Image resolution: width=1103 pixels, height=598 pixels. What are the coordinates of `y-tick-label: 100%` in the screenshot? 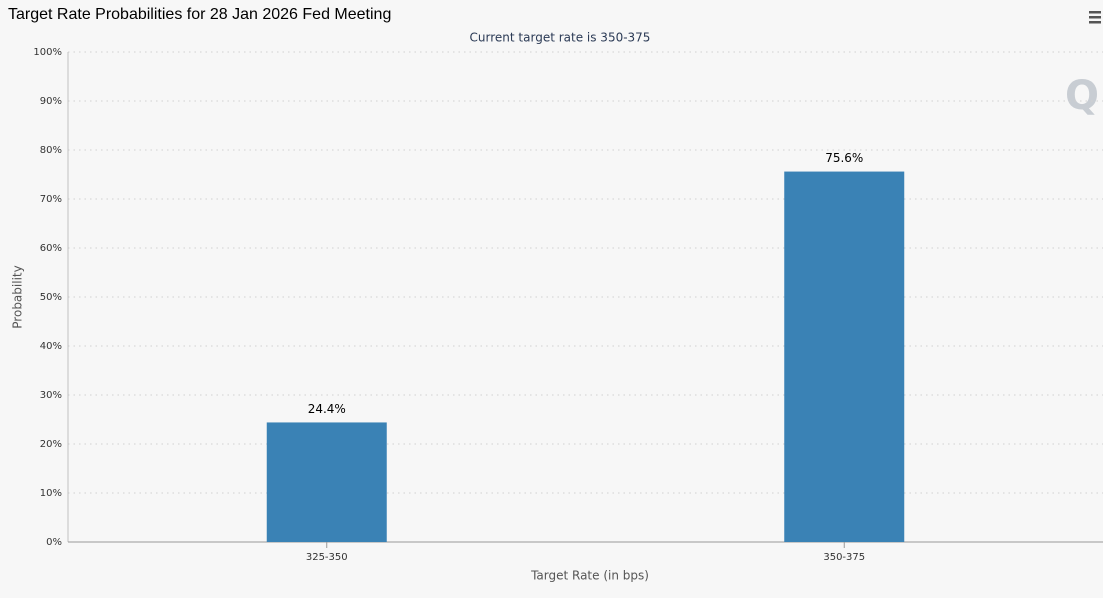 It's located at (47, 52).